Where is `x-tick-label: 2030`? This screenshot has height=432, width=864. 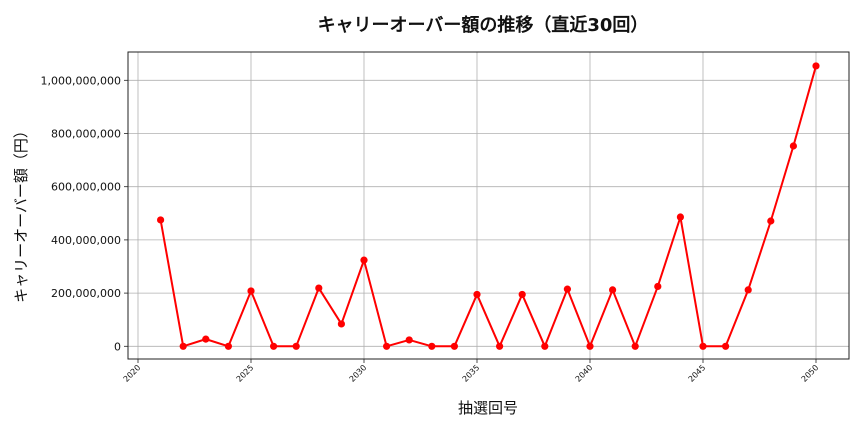
x-tick-label: 2030 is located at coordinates (358, 373).